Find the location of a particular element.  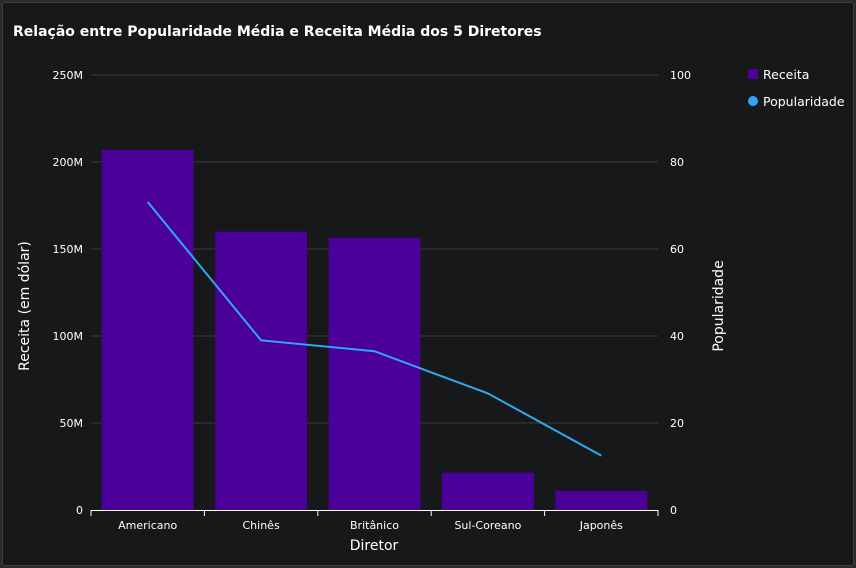

legend-label-receita: Receita is located at coordinates (786, 74).